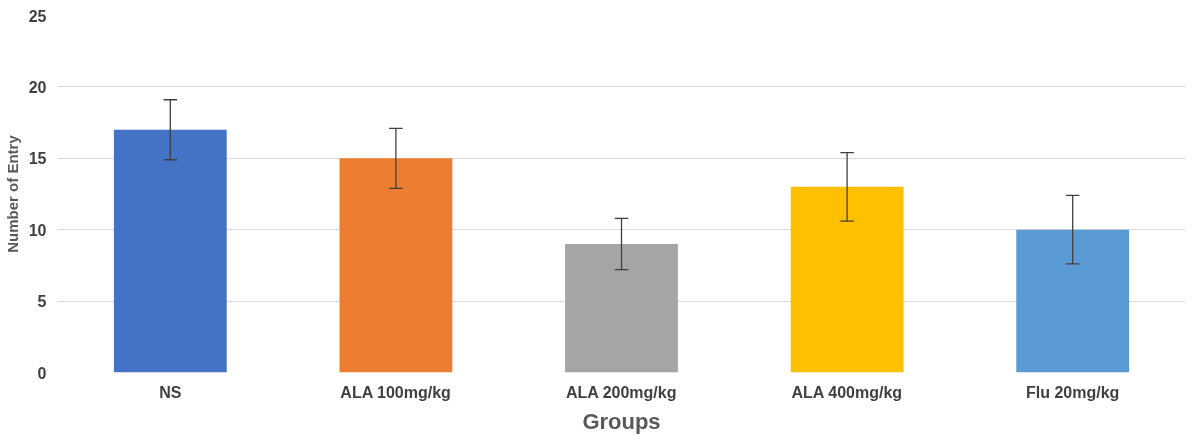  What do you see at coordinates (170, 392) in the screenshot?
I see `x-tick-label: NS` at bounding box center [170, 392].